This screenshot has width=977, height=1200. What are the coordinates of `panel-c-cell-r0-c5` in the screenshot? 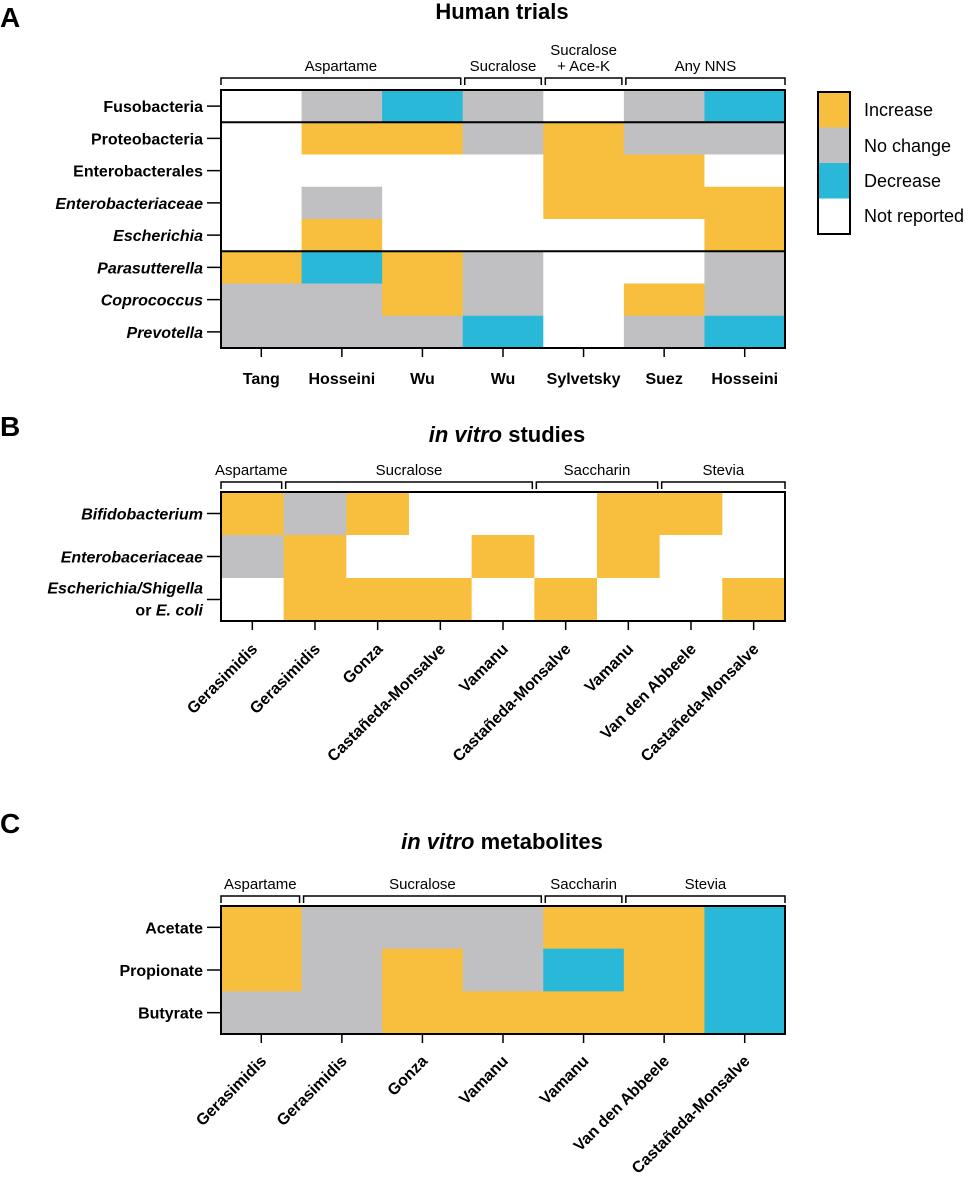 It's located at (664, 928).